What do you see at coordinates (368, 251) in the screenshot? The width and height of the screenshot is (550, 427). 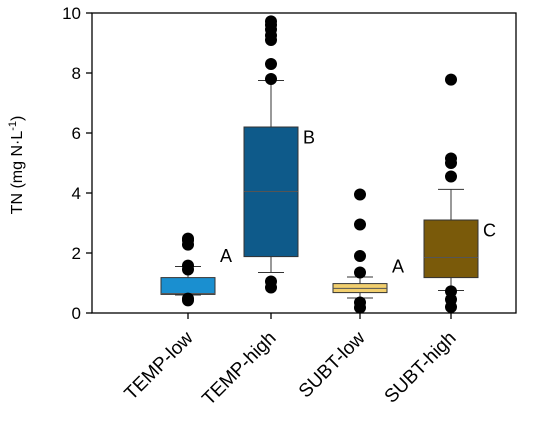 I see `box-subt-low: A` at bounding box center [368, 251].